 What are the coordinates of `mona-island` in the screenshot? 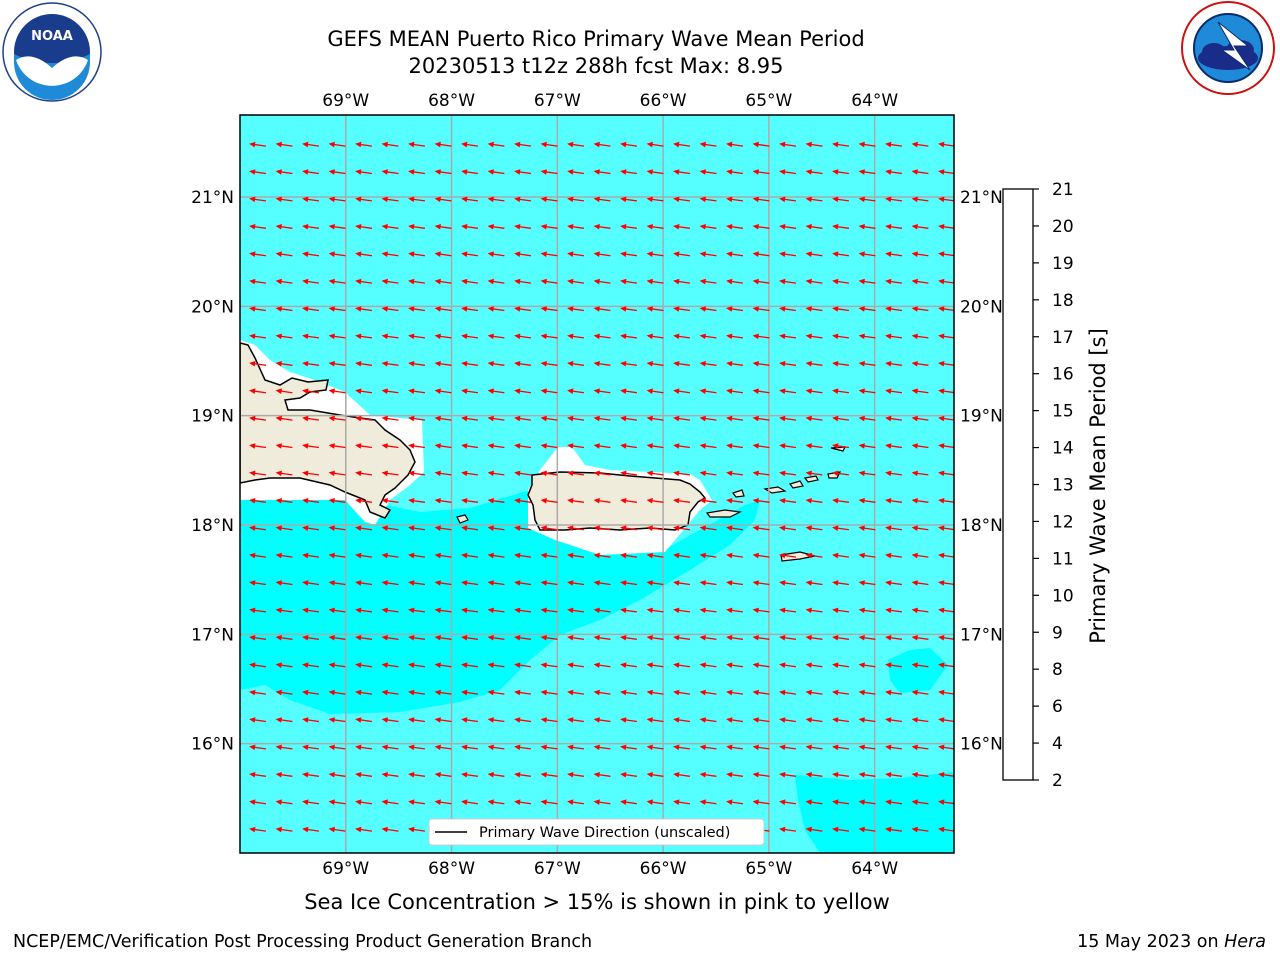 It's located at (462, 519).